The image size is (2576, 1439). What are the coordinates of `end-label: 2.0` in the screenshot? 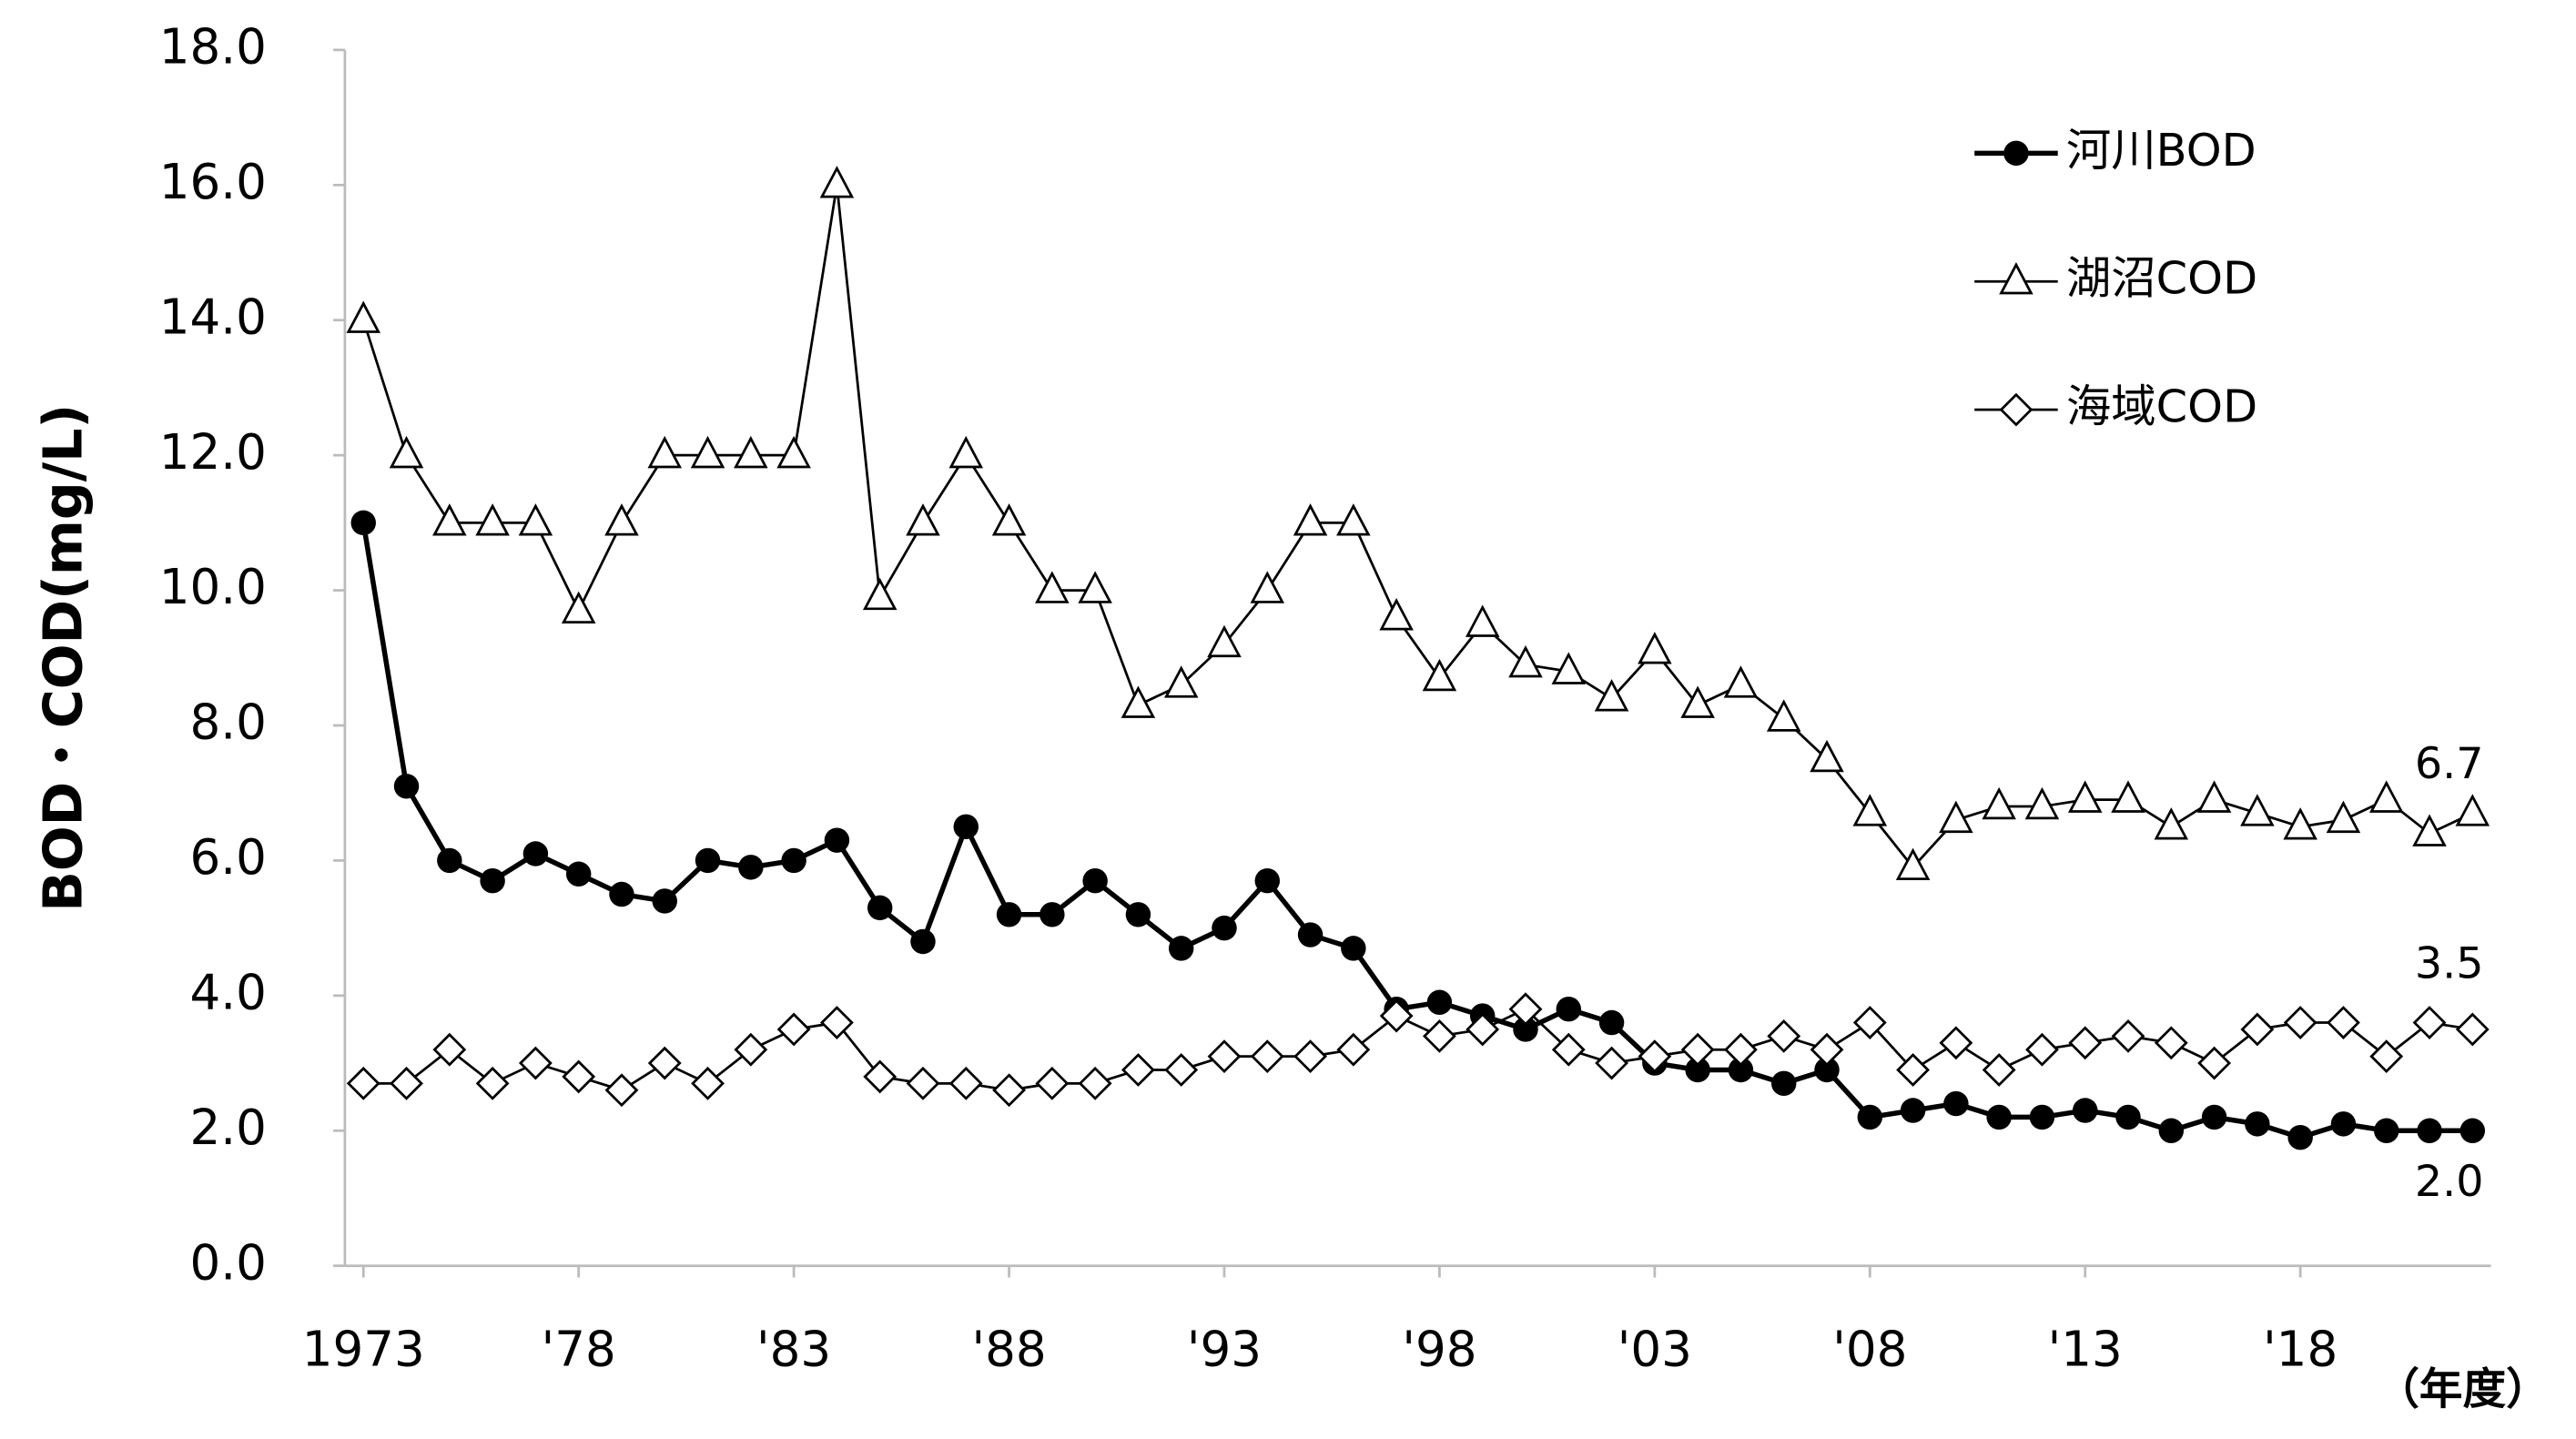 It's located at (2449, 1182).